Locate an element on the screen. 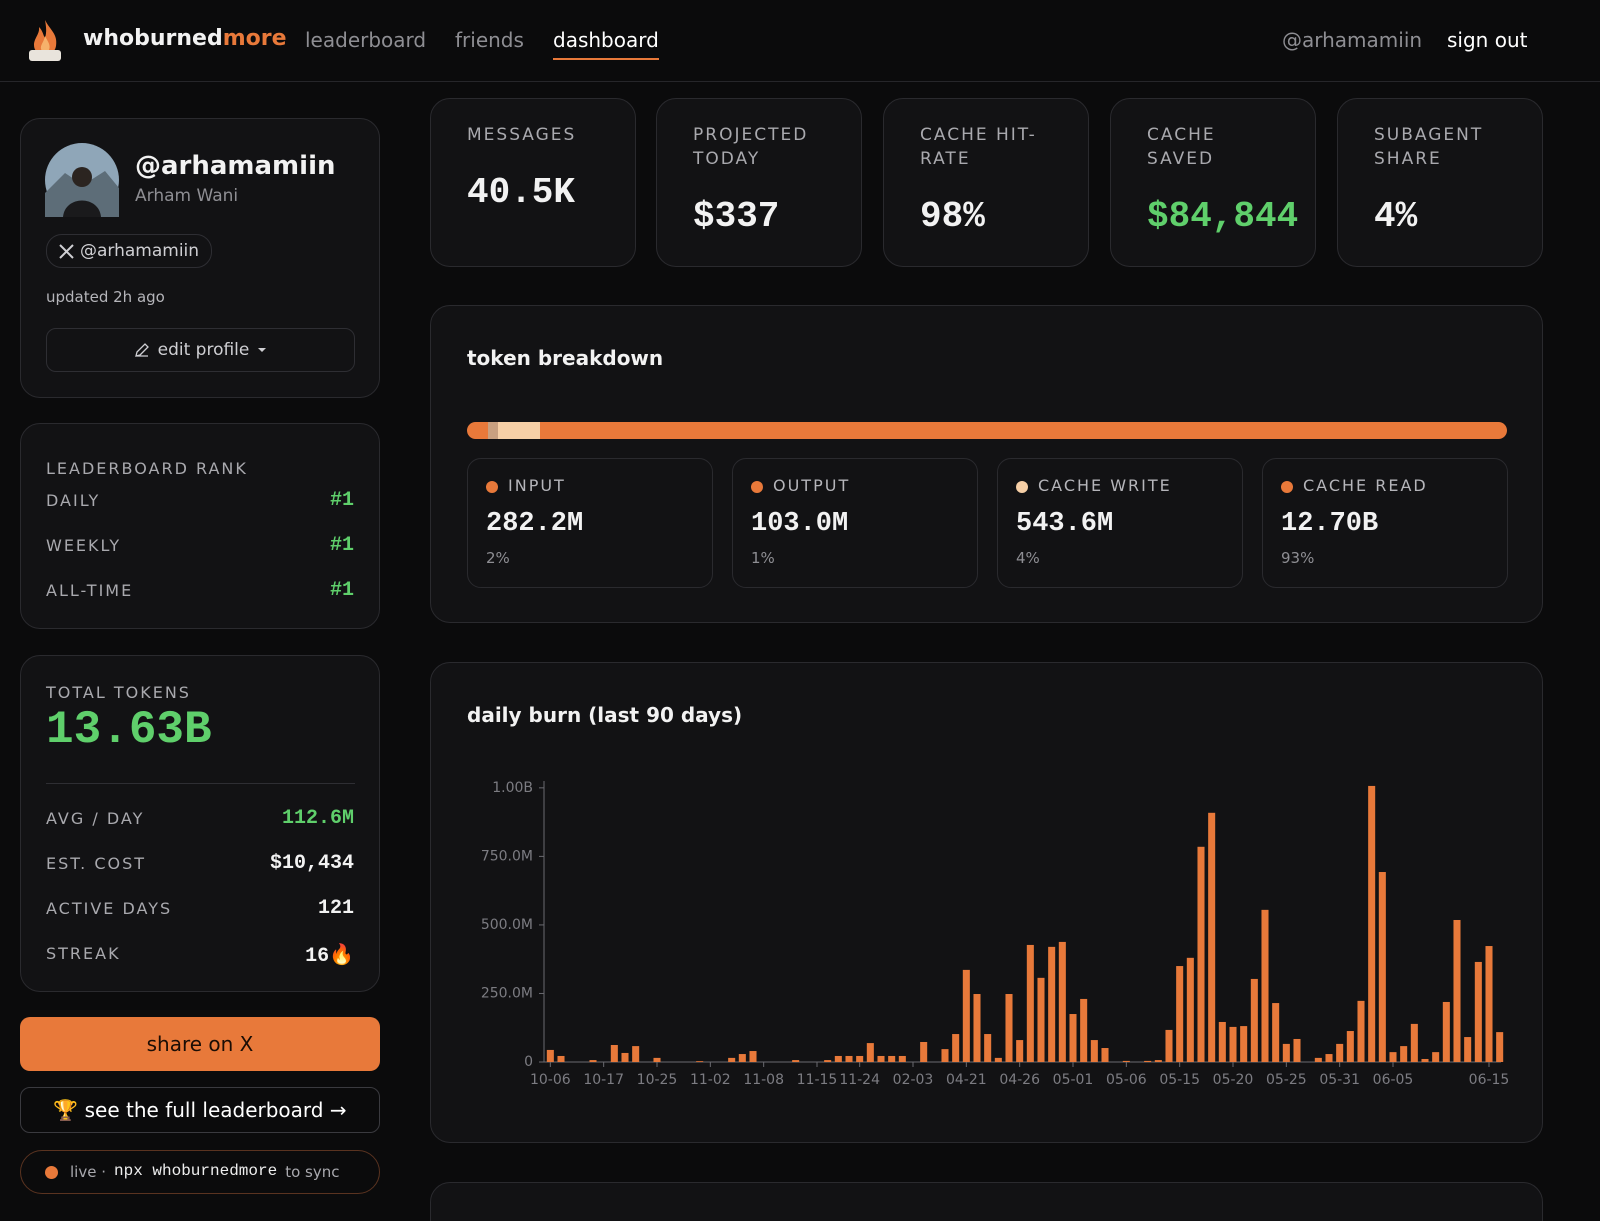  next-card is located at coordinates (986, 1201).